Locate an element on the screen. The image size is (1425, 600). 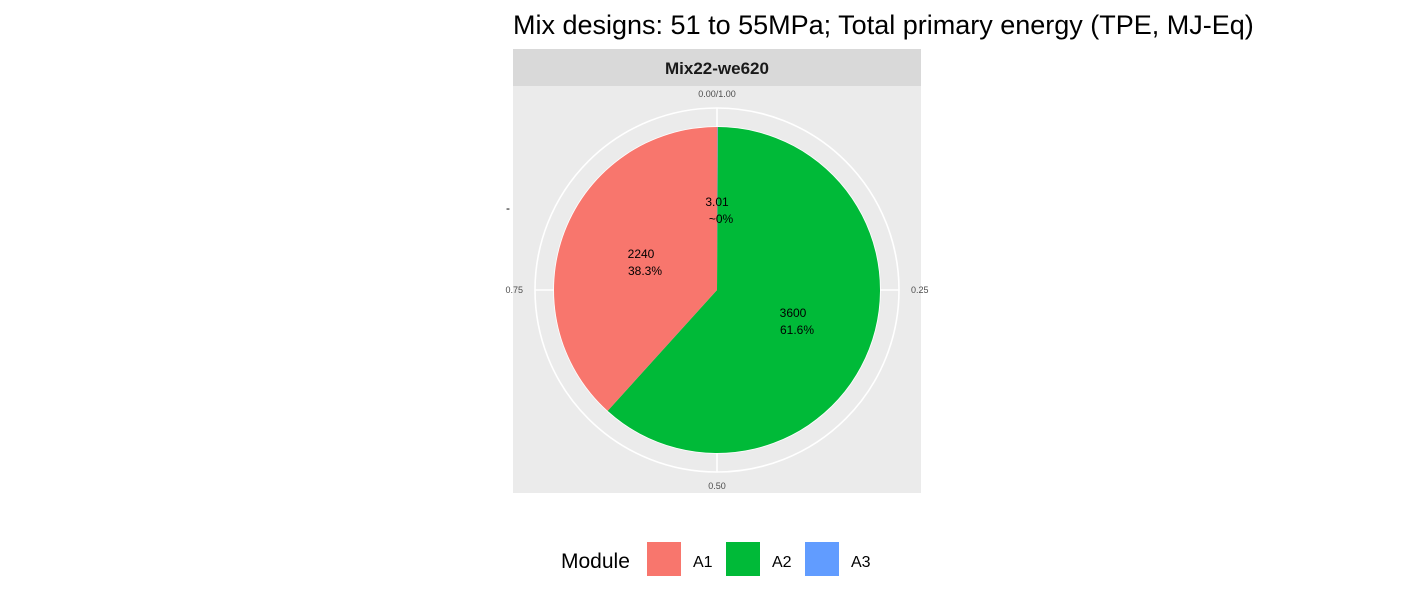
slice-percent-label-a1: 38.3% is located at coordinates (645, 271).